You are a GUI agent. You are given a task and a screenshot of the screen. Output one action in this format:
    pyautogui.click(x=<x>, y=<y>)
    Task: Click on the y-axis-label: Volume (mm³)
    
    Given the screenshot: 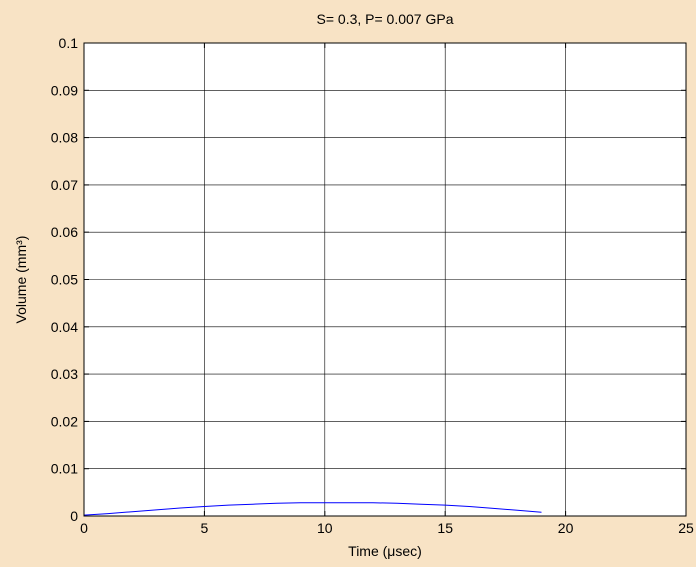 What is the action you would take?
    pyautogui.click(x=21, y=280)
    